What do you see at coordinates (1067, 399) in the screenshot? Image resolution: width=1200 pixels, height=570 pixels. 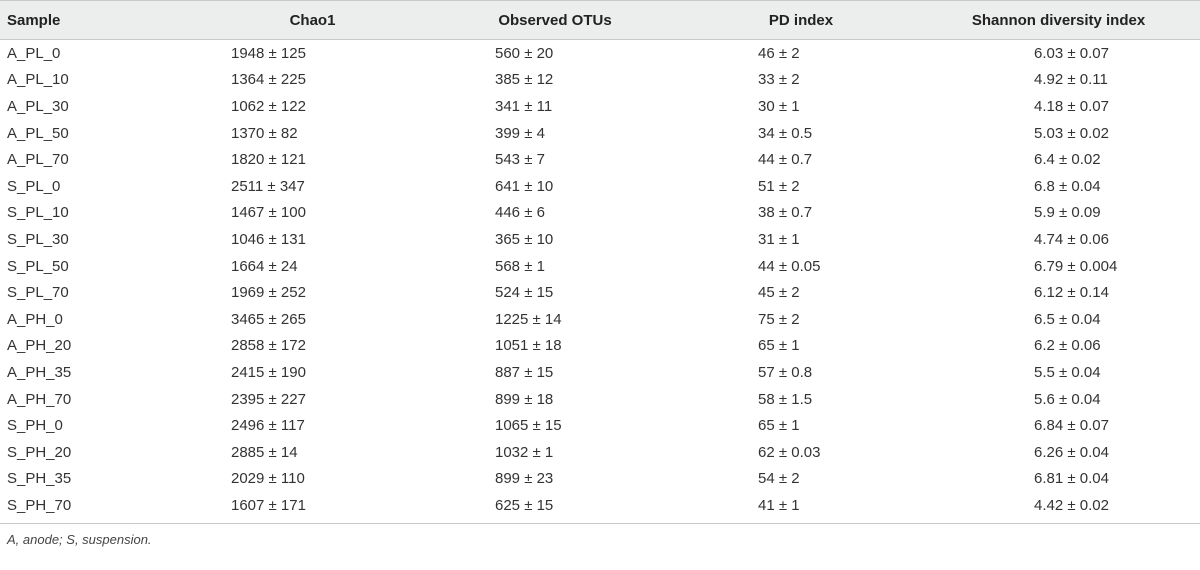 I see `cell-shannon-index: 5.6 ± 0.04` at bounding box center [1067, 399].